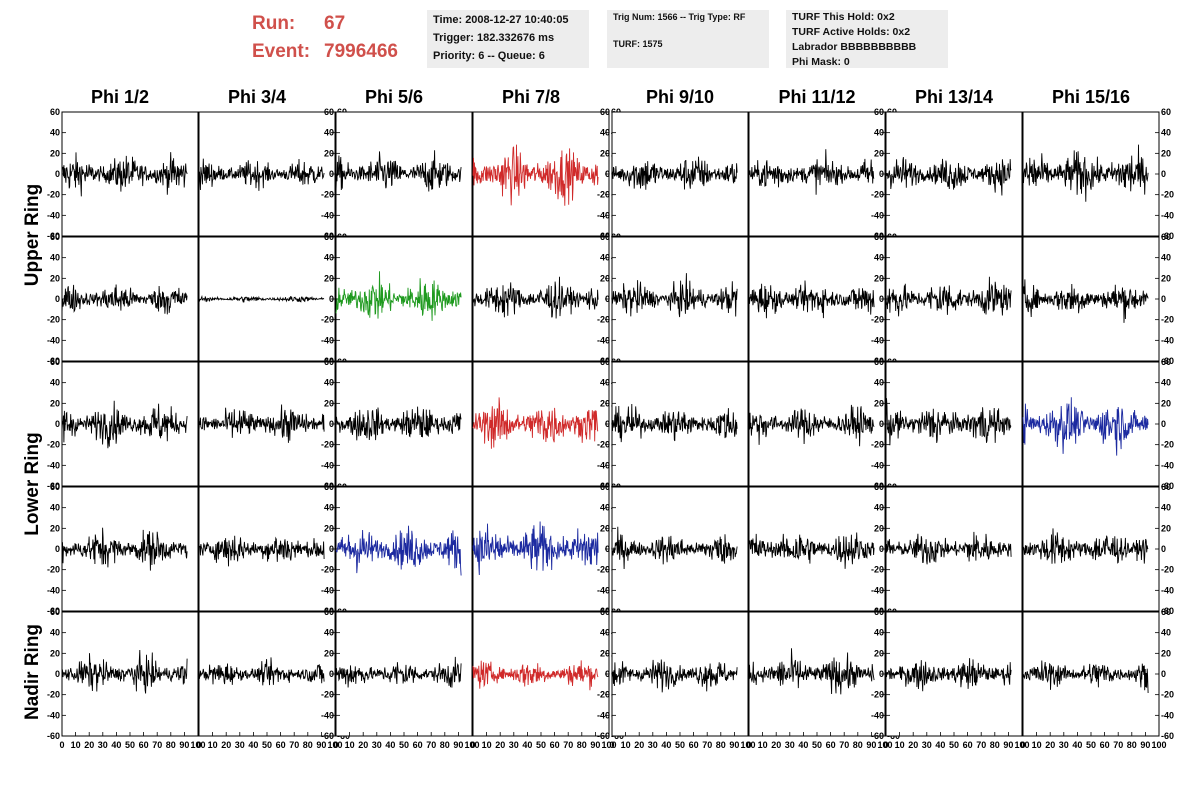  I want to click on panel-frame, so click(817, 174).